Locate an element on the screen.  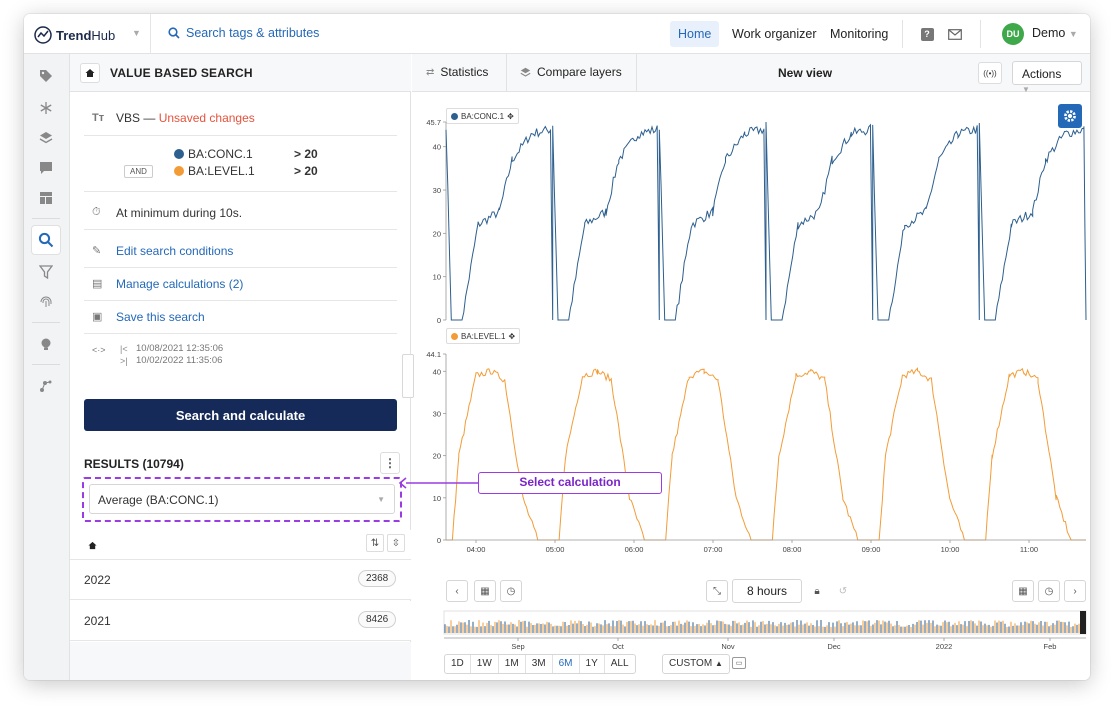
mail-icon is located at coordinates (955, 34).